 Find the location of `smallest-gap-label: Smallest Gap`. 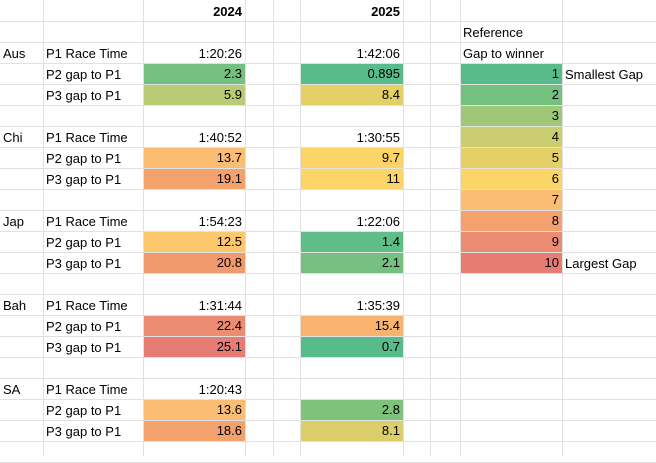

smallest-gap-label: Smallest Gap is located at coordinates (604, 74).